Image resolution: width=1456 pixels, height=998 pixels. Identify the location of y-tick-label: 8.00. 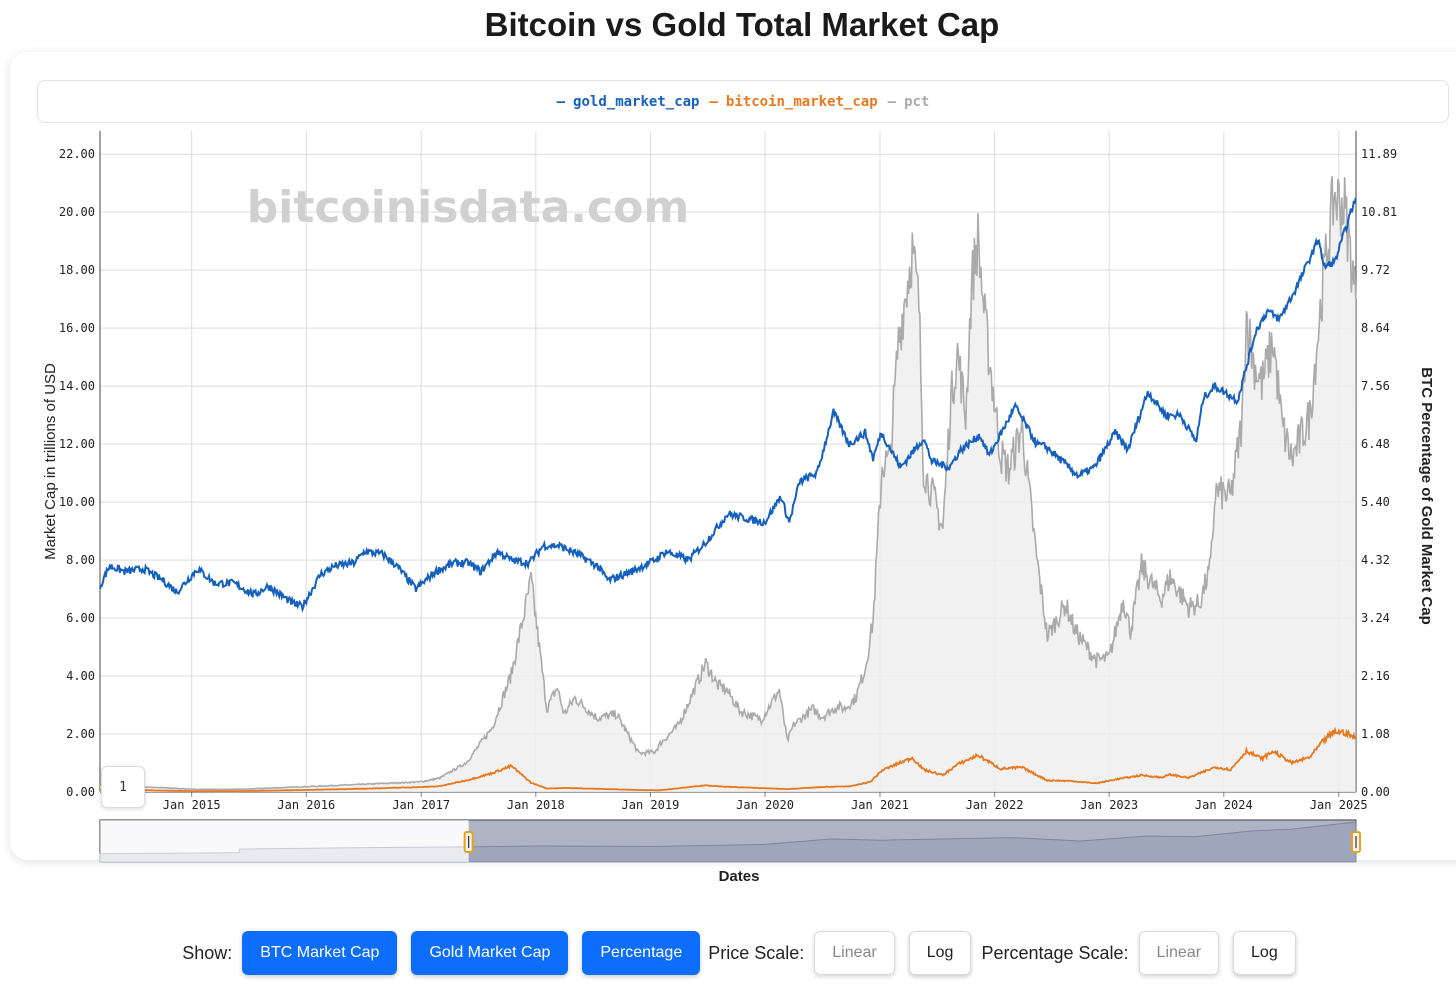
(80, 560).